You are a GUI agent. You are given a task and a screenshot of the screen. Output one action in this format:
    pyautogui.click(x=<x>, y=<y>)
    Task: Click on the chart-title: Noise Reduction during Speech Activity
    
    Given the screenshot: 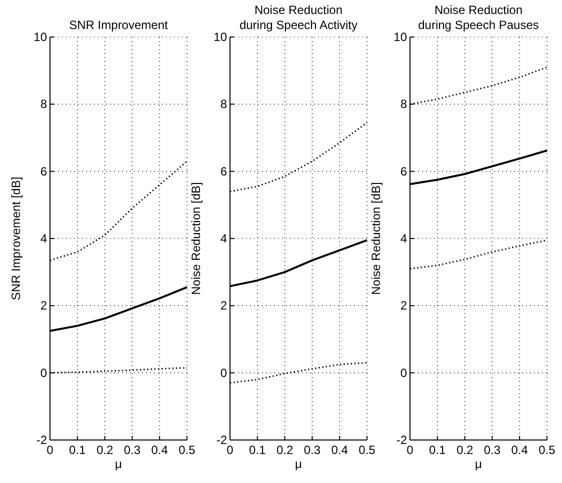 What is the action you would take?
    pyautogui.click(x=298, y=17)
    